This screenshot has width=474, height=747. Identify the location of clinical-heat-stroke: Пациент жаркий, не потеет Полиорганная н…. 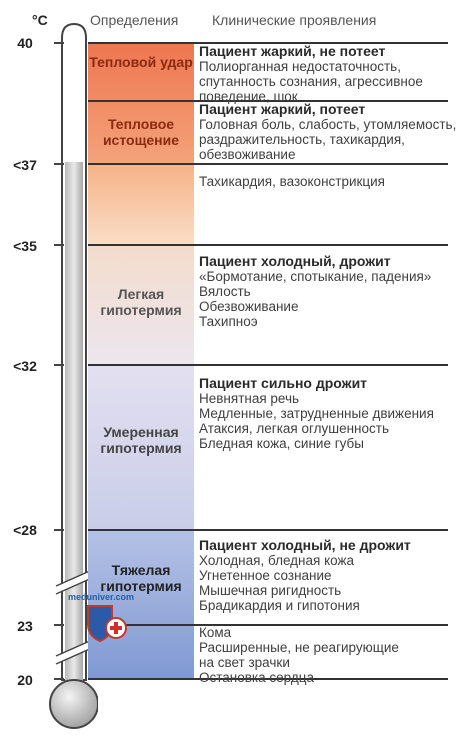
(334, 74).